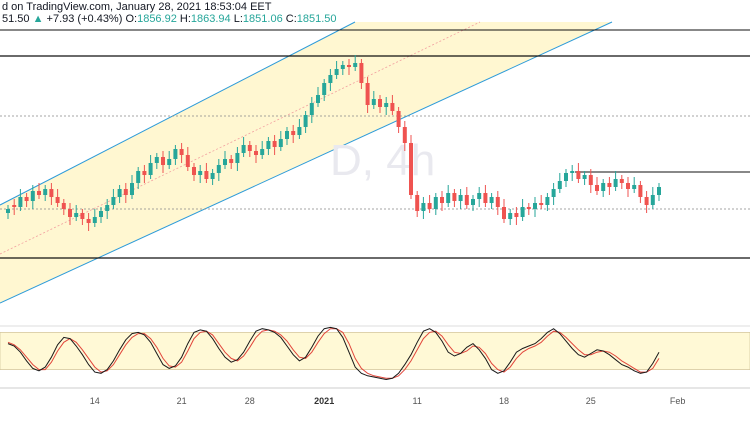  Describe the element at coordinates (324, 401) in the screenshot. I see `axis-tick-label: 2021` at that location.